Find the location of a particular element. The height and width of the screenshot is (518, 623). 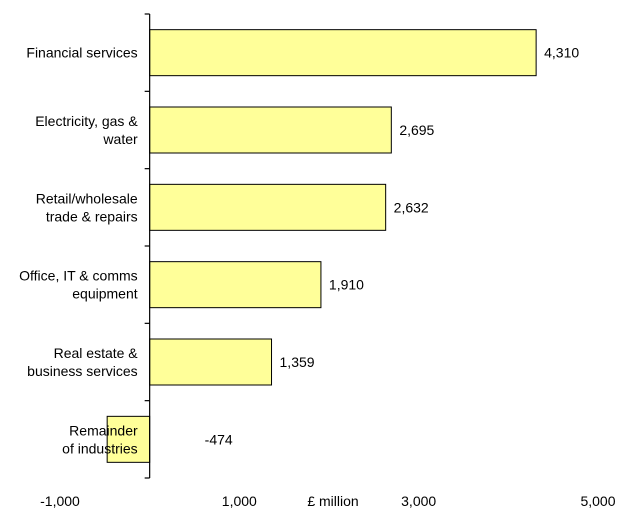

category-label-2: Retail/wholesale trade & repairs is located at coordinates (87, 207).